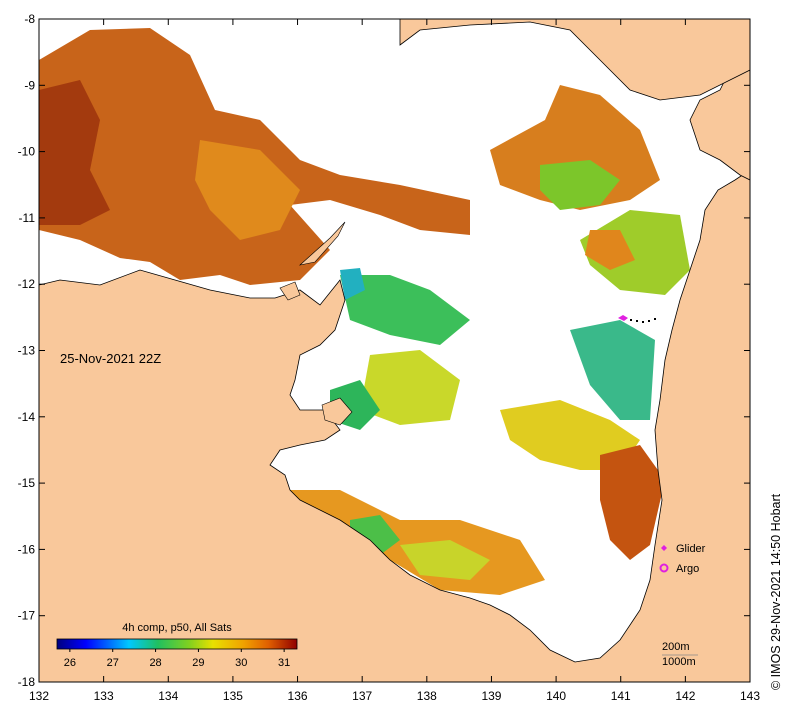 The image size is (791, 716). I want to click on x-tick-label: 136, so click(298, 696).